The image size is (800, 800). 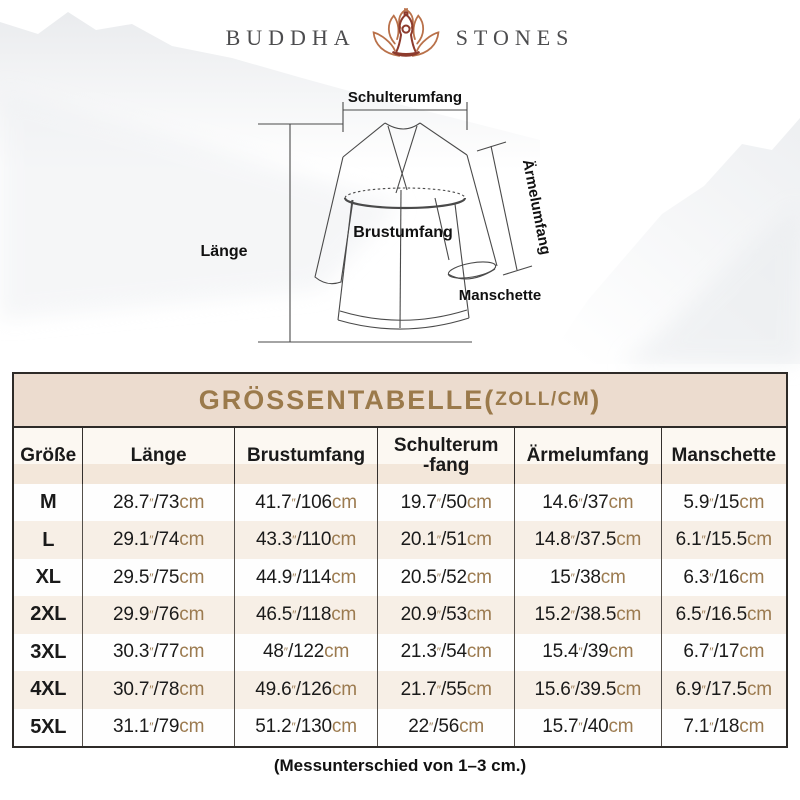 I want to click on measure-cell: 20.9 ″/53 cm, so click(x=446, y=615).